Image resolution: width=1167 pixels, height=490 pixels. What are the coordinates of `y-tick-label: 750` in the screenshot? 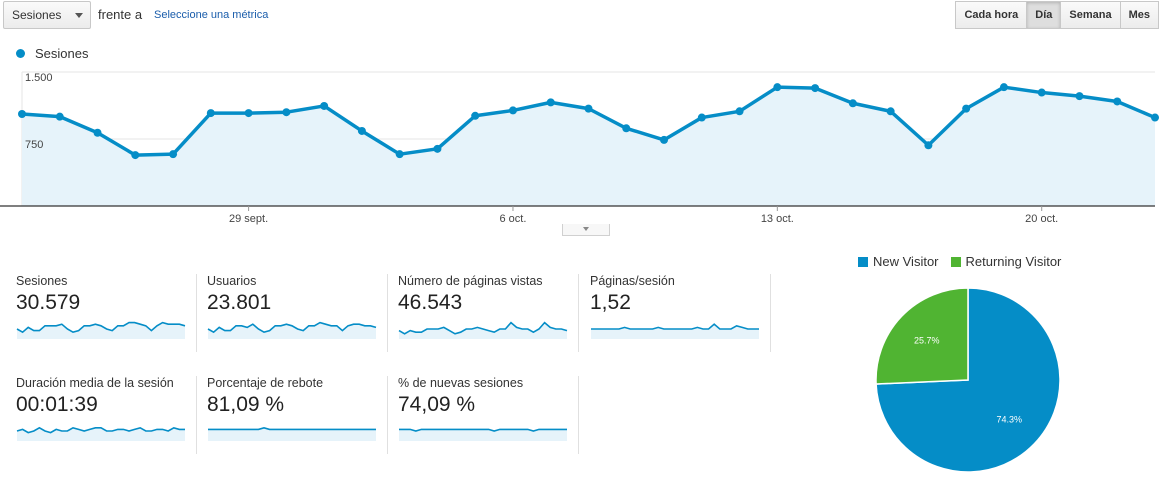 It's located at (34, 145).